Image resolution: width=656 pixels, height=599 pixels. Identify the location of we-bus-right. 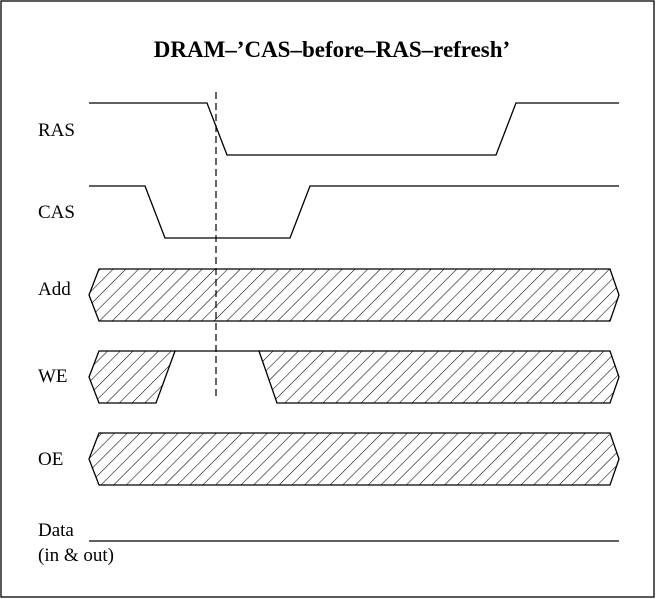
(439, 377).